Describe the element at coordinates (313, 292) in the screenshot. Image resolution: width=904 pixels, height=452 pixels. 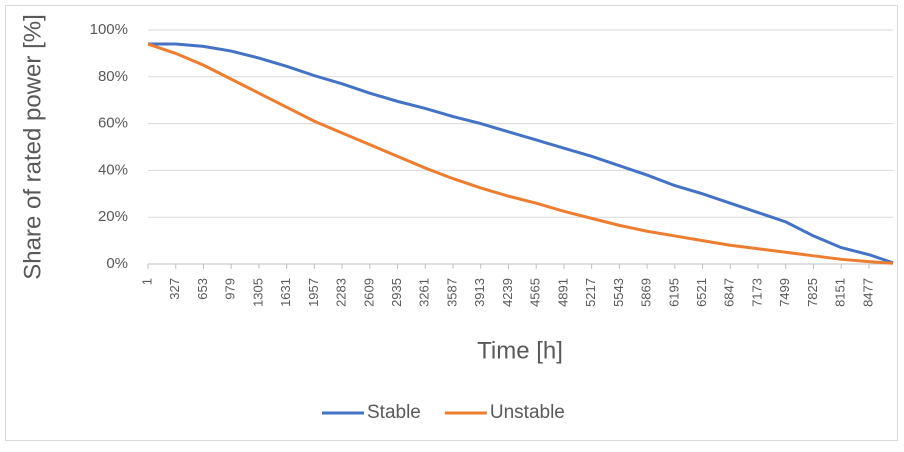
I see `x-tick-label: 1957` at that location.